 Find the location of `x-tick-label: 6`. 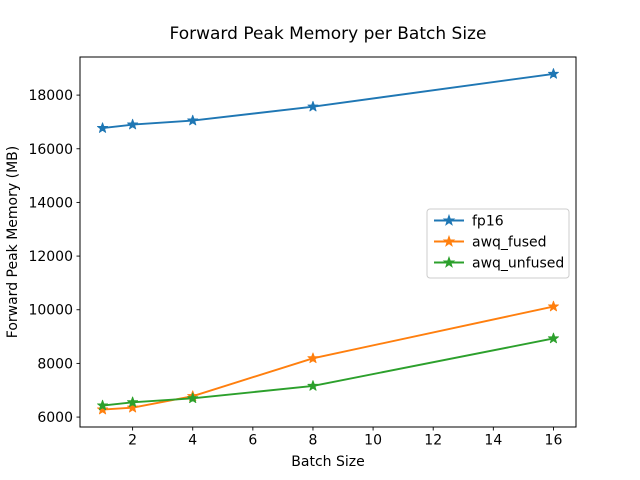

x-tick-label: 6 is located at coordinates (252, 441).